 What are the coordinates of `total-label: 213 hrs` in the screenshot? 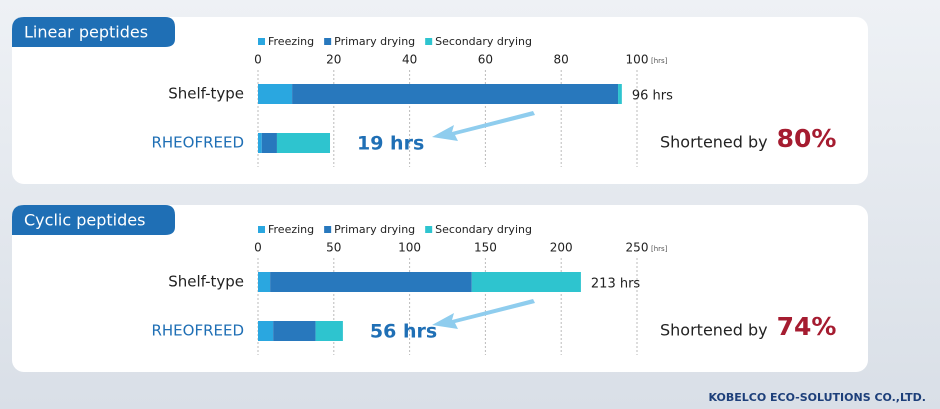 It's located at (616, 284).